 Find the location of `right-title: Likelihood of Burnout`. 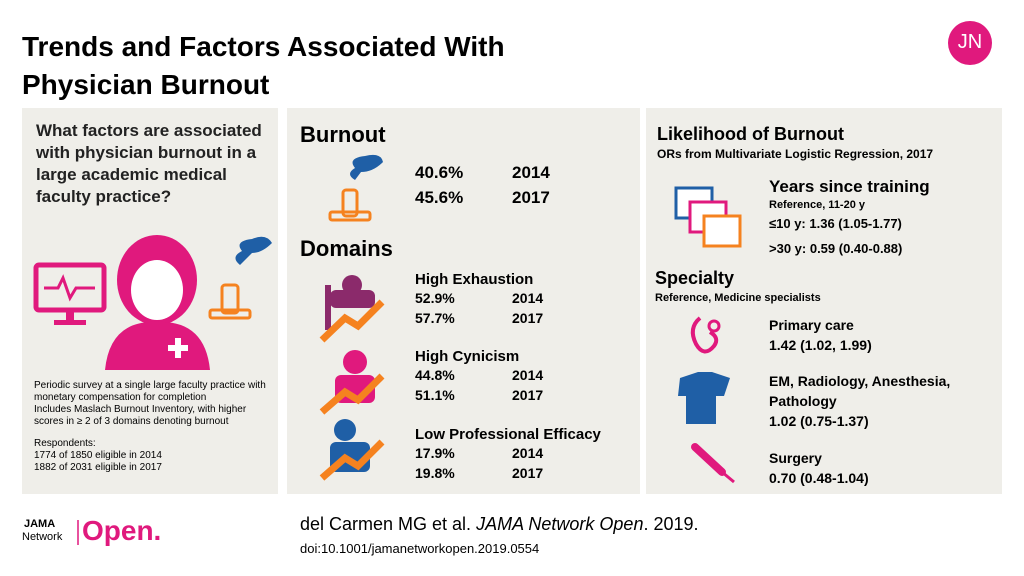

right-title: Likelihood of Burnout is located at coordinates (750, 134).